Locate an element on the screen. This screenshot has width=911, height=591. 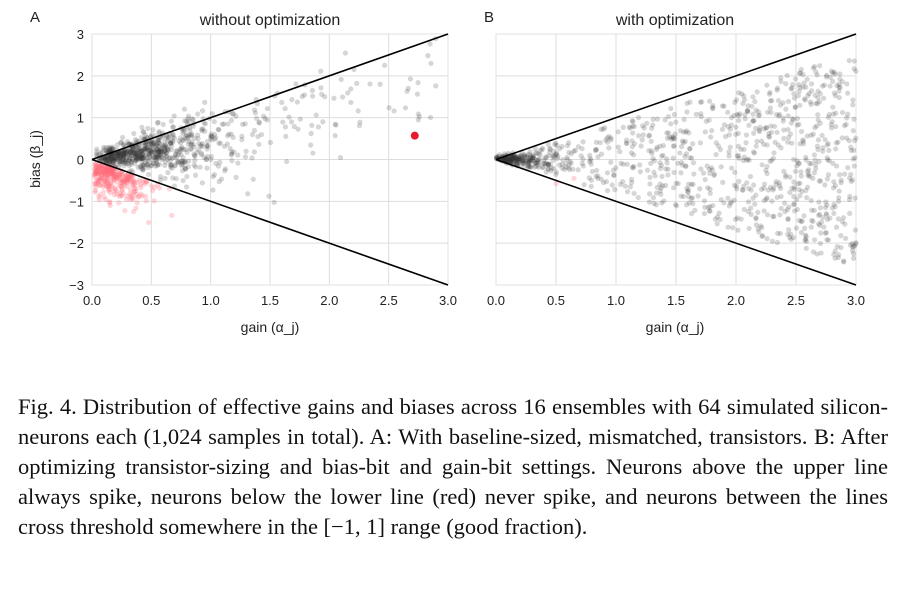
x-tick-label: 3.0 is located at coordinates (856, 300).